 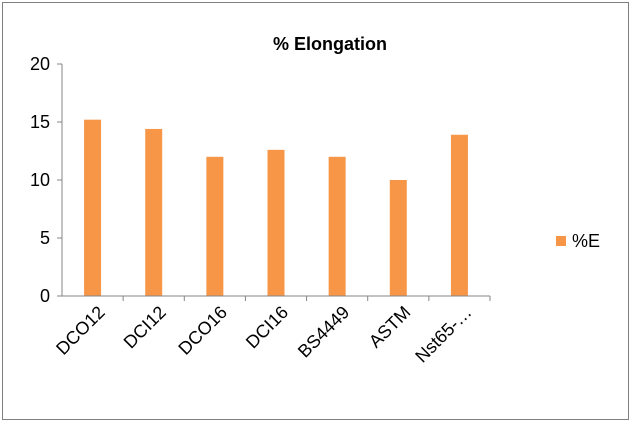 I want to click on bar-dco16, so click(x=215, y=226).